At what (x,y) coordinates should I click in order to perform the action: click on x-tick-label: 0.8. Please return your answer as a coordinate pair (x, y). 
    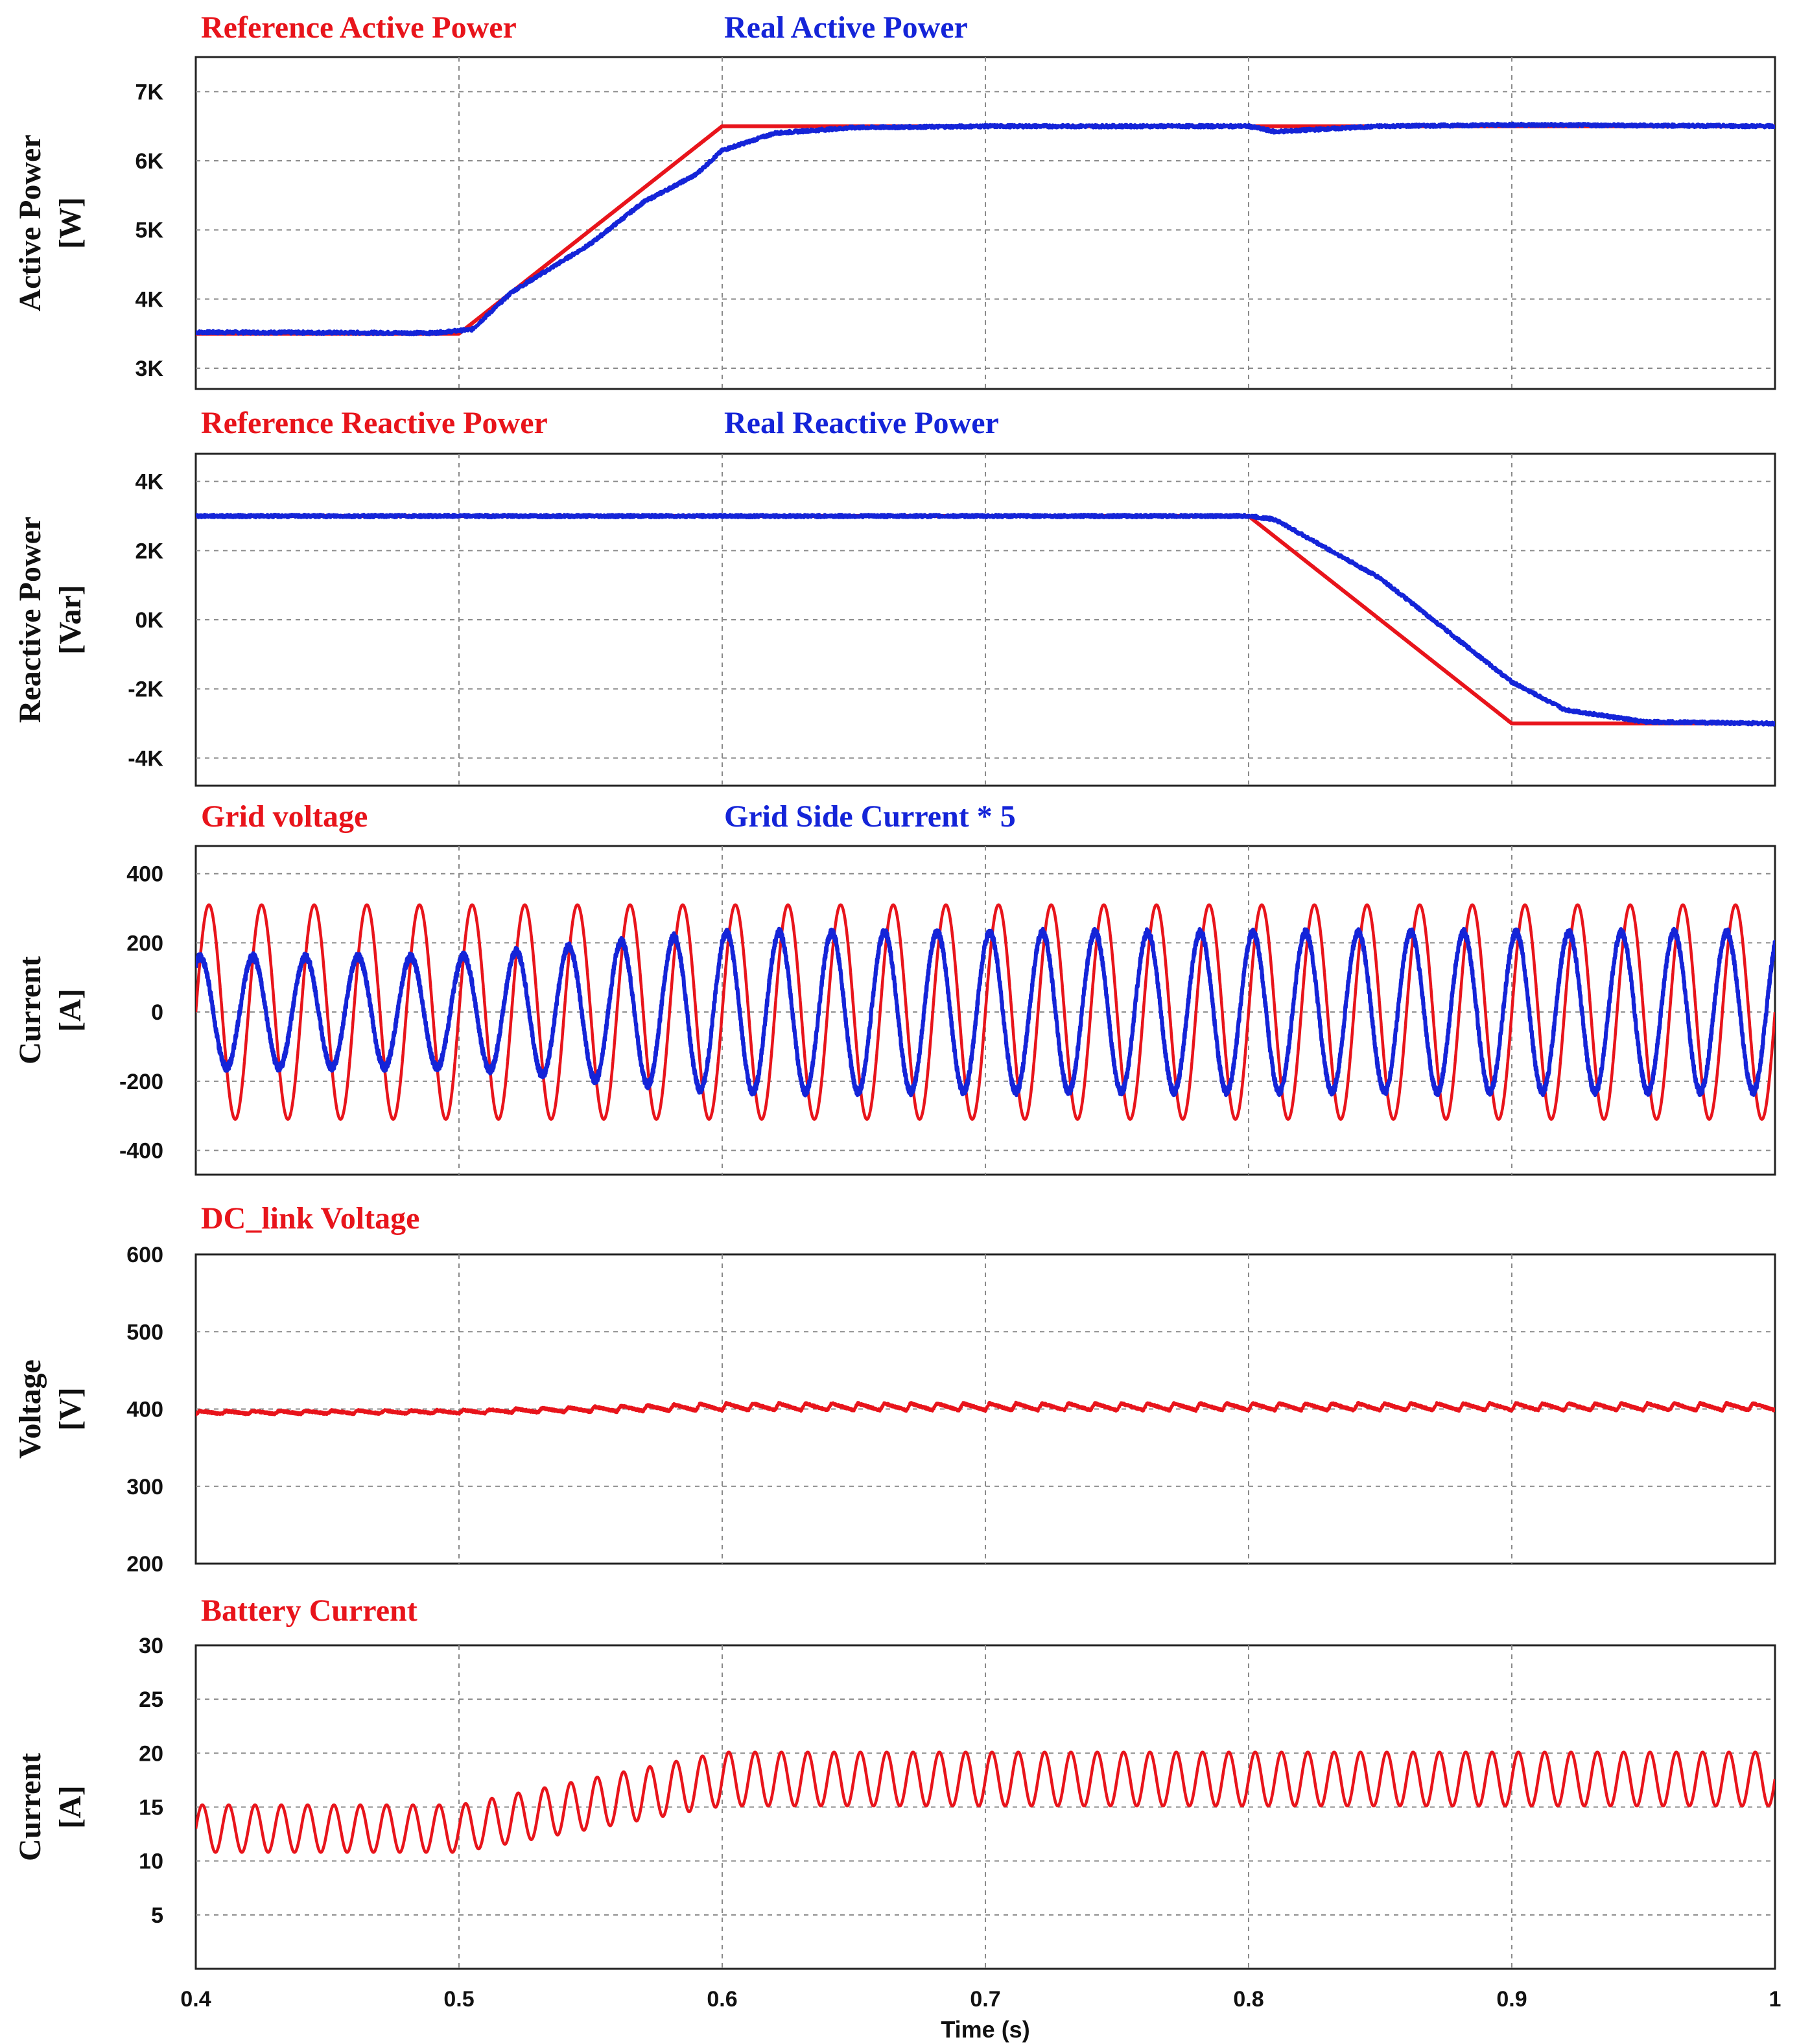
    Looking at the image, I should click on (1249, 1999).